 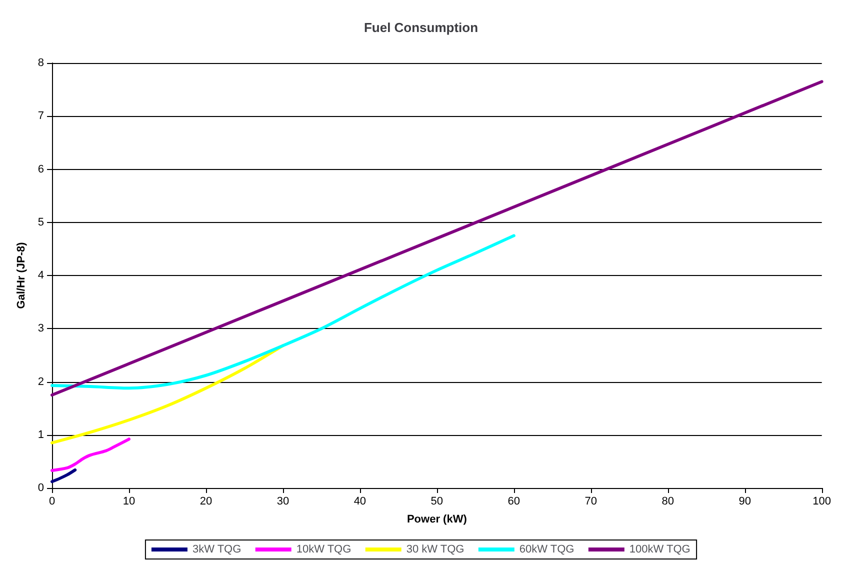 What do you see at coordinates (546, 550) in the screenshot?
I see `legend-label: 60kW TQG` at bounding box center [546, 550].